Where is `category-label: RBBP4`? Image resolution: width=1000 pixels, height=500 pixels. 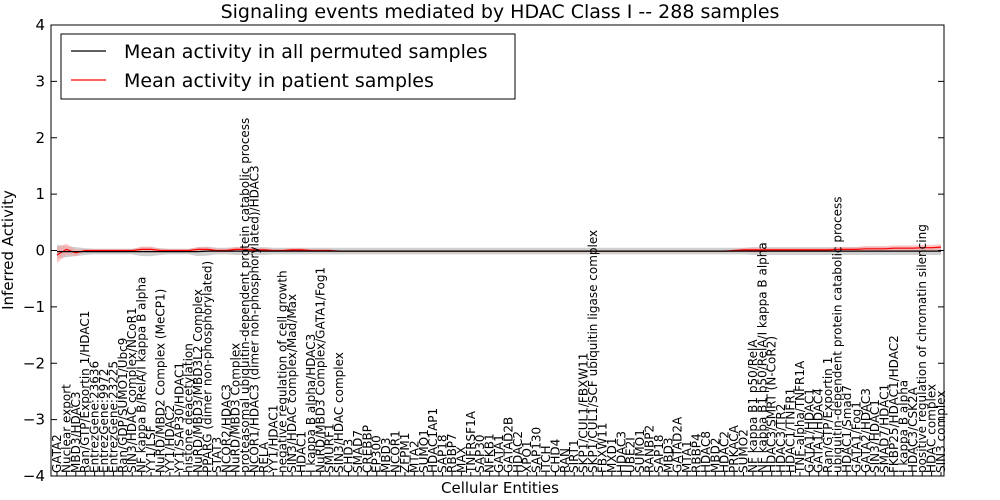
category-label: RBBP4 is located at coordinates (697, 453).